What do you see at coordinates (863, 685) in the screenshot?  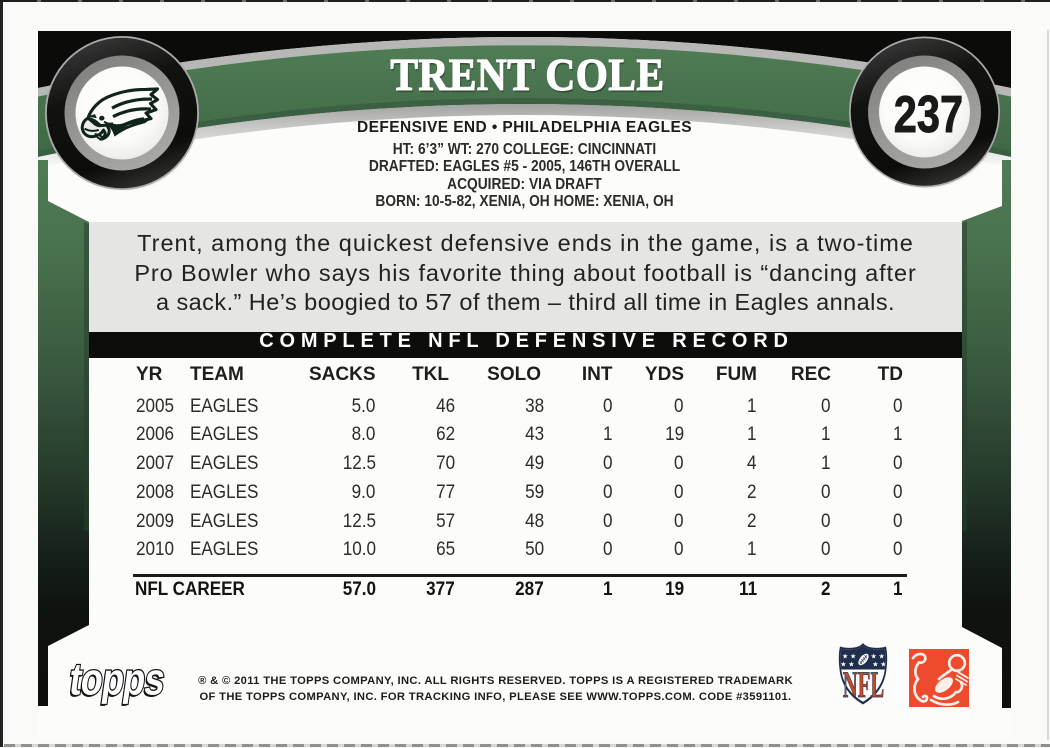 I see `svg-text: NFL` at bounding box center [863, 685].